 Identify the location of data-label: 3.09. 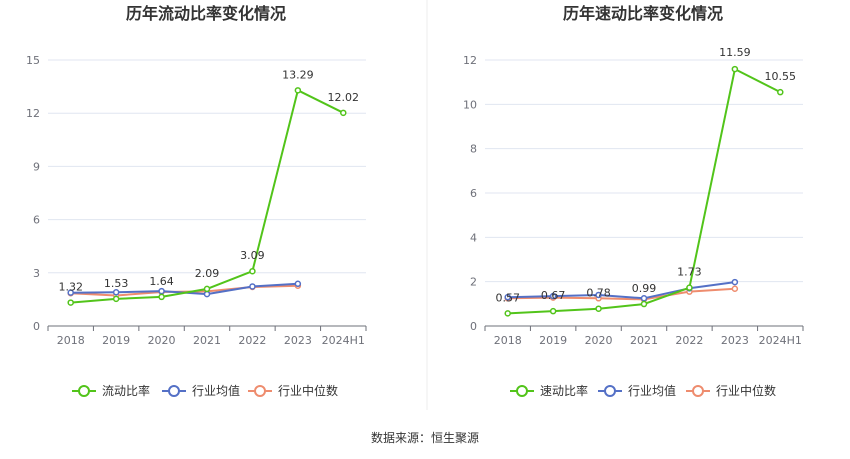
(252, 255).